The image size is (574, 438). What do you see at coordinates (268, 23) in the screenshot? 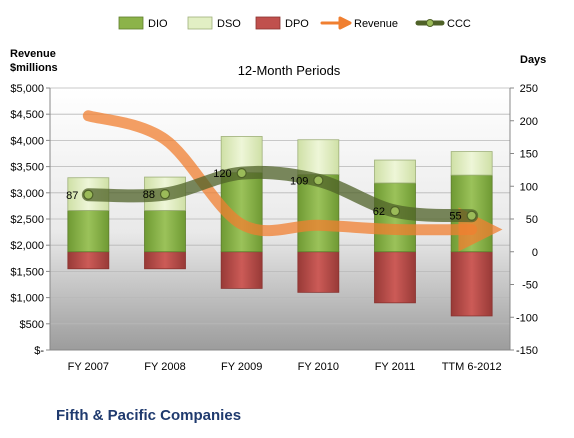
I see `legend-swatch-dpo` at bounding box center [268, 23].